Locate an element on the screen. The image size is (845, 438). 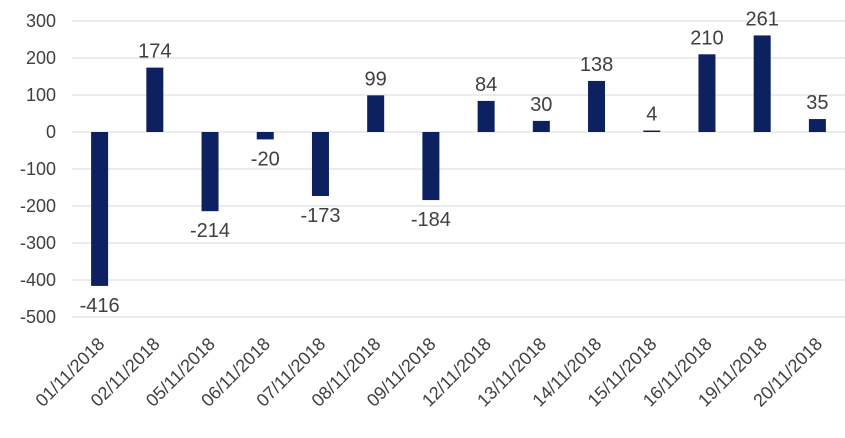
y-tick-label: -200 is located at coordinates (38, 206).